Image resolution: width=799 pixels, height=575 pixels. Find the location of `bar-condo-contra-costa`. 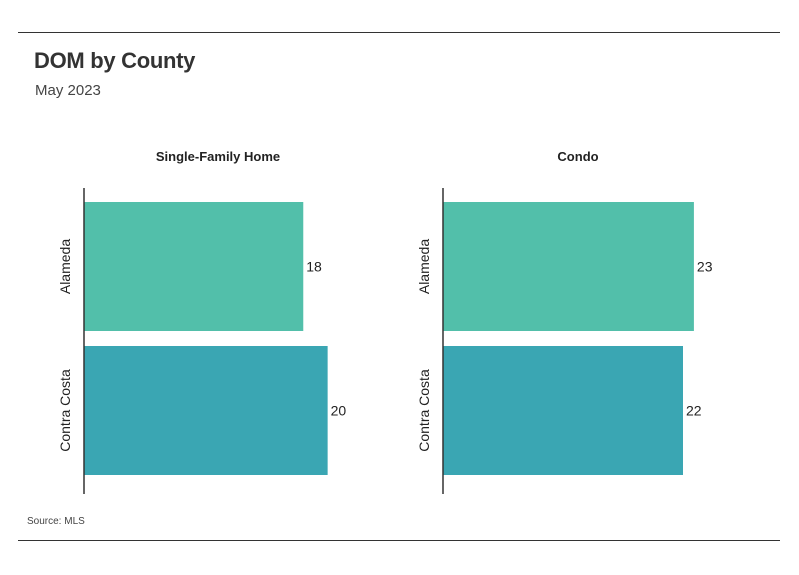

bar-condo-contra-costa is located at coordinates (563, 410).